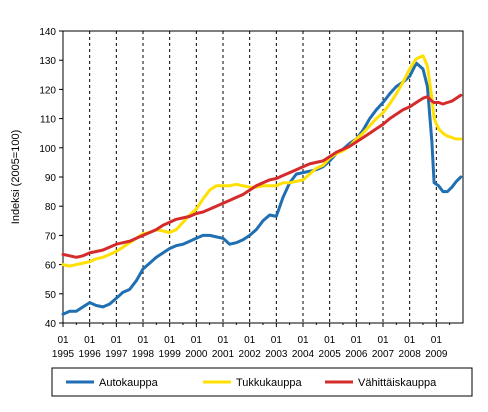 The image size is (488, 412). What do you see at coordinates (16, 177) in the screenshot?
I see `y-axis-title: Indeksi (2005=100)` at bounding box center [16, 177].